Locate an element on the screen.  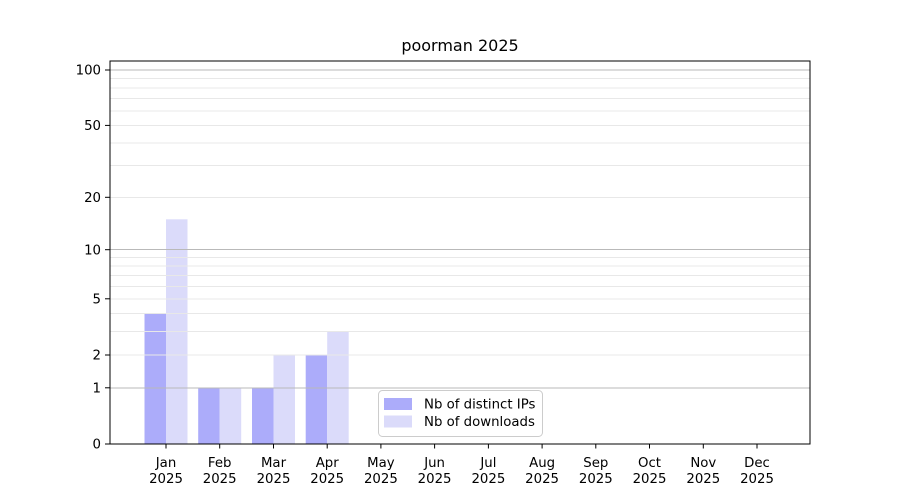
bar-nb-of-distinct-ips-apr-2025 is located at coordinates (316, 399).